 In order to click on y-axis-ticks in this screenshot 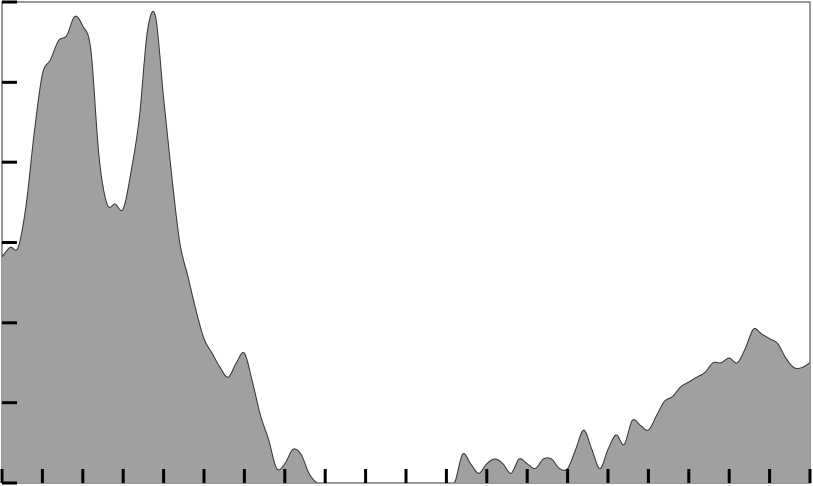, I will do `click(9, 242)`.